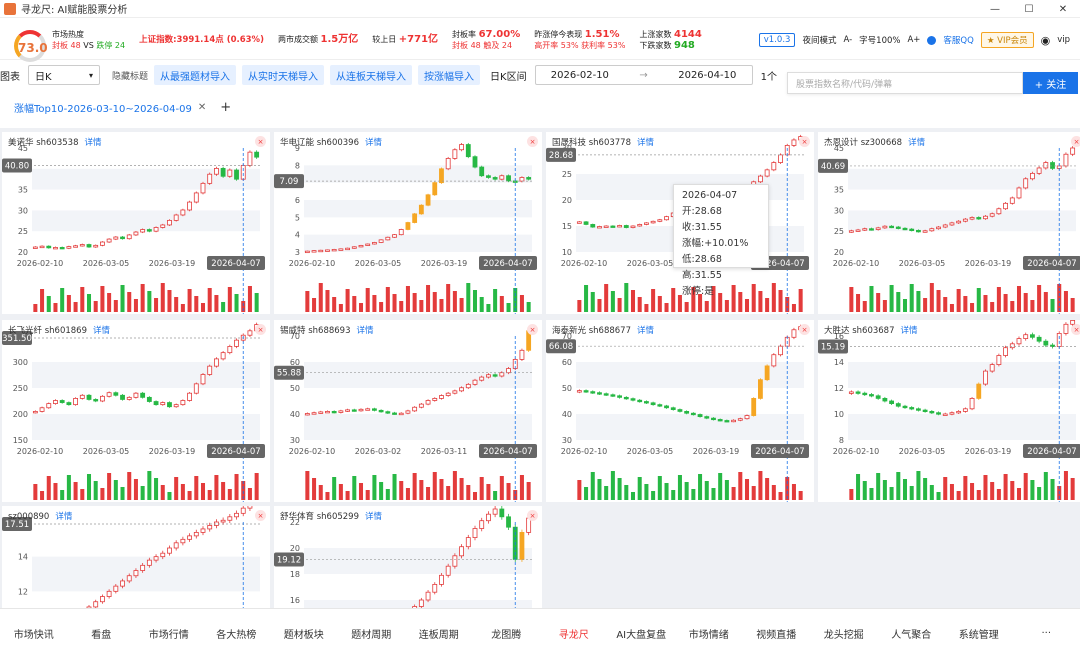 The width and height of the screenshot is (1080, 657). I want to click on columns-select: 1个, so click(768, 77).